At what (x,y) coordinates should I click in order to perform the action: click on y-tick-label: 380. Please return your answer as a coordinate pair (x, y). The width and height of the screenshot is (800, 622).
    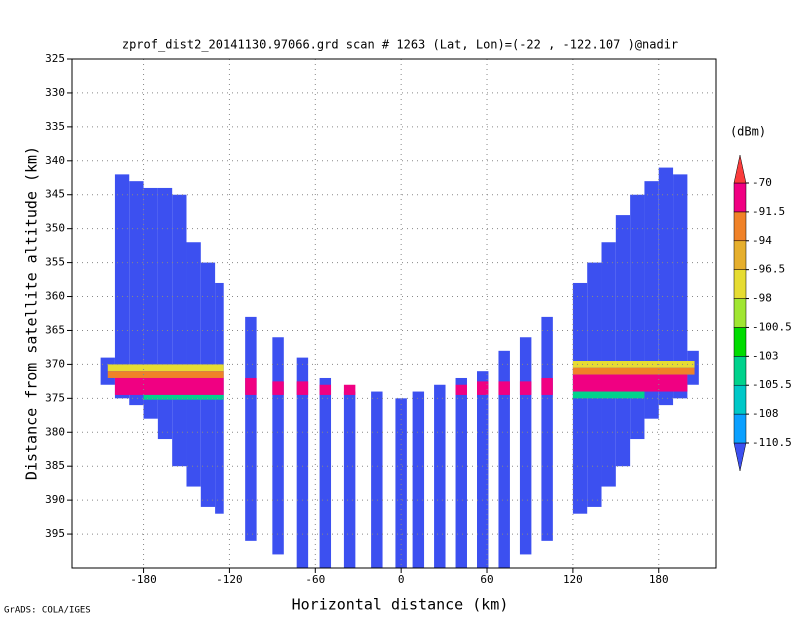
    Looking at the image, I should click on (55, 431).